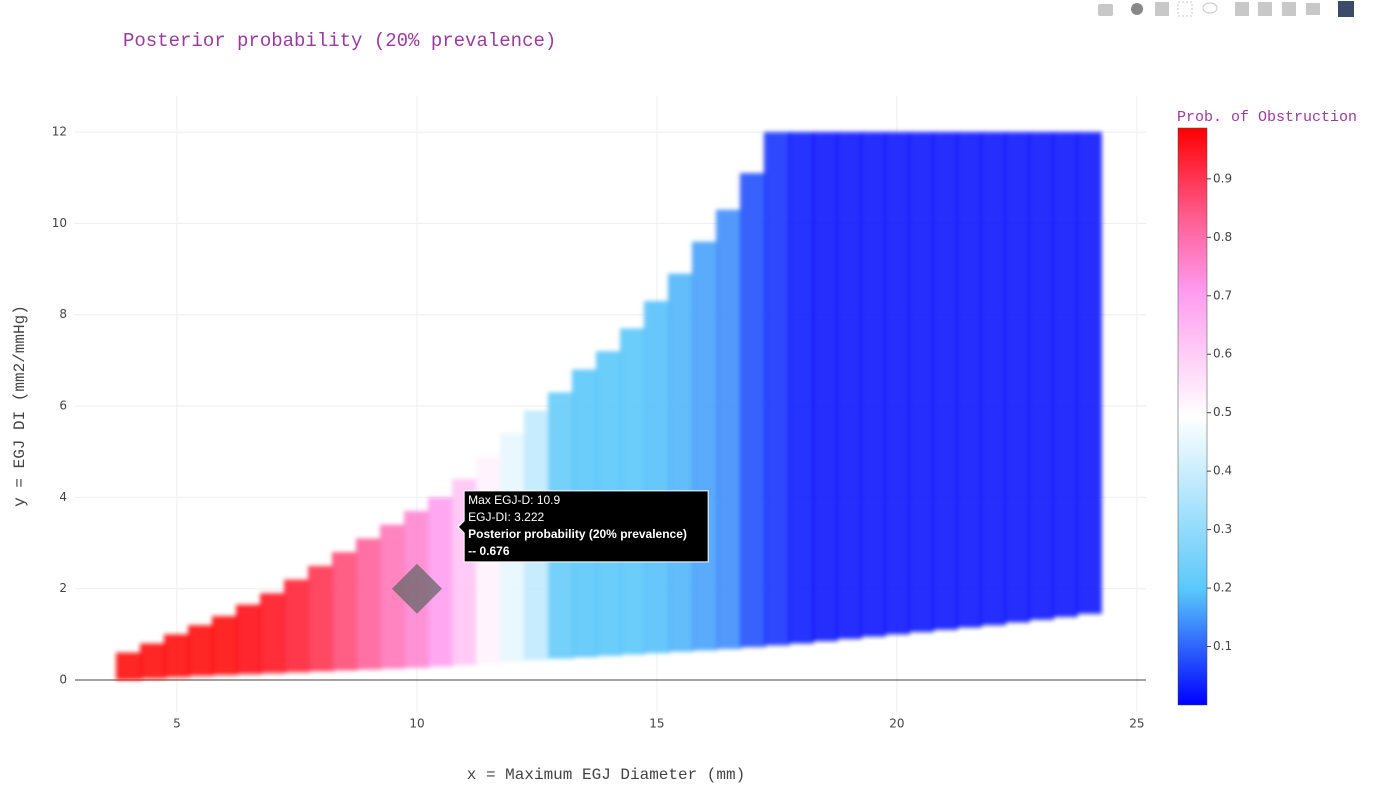  What do you see at coordinates (1162, 9) in the screenshot?
I see `pan-button` at bounding box center [1162, 9].